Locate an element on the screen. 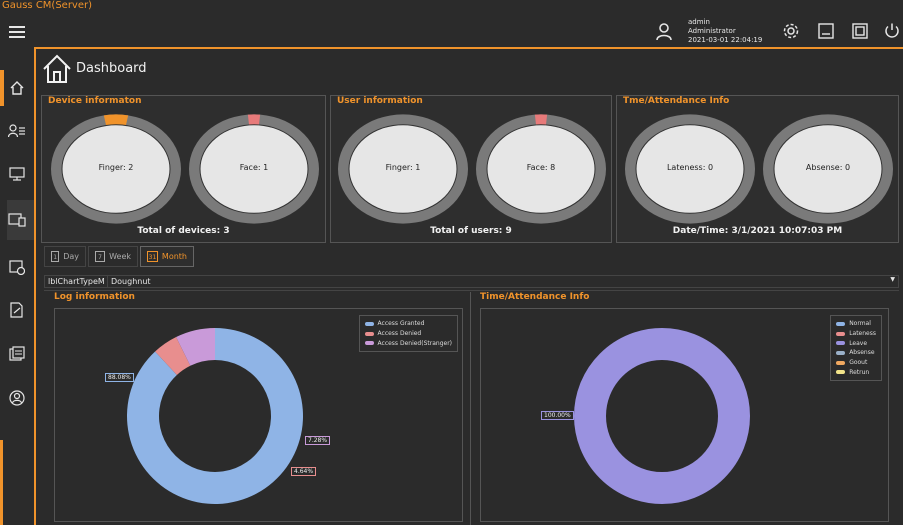 This screenshot has width=903, height=525. ring-label: Face: 8 is located at coordinates (541, 167).